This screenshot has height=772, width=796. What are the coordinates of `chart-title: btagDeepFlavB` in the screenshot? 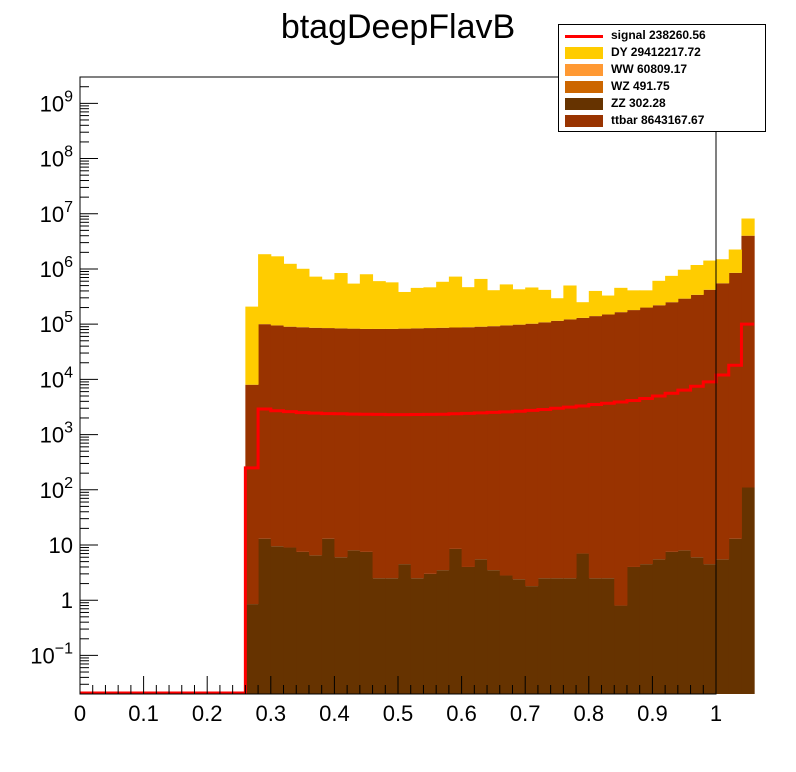 It's located at (398, 27).